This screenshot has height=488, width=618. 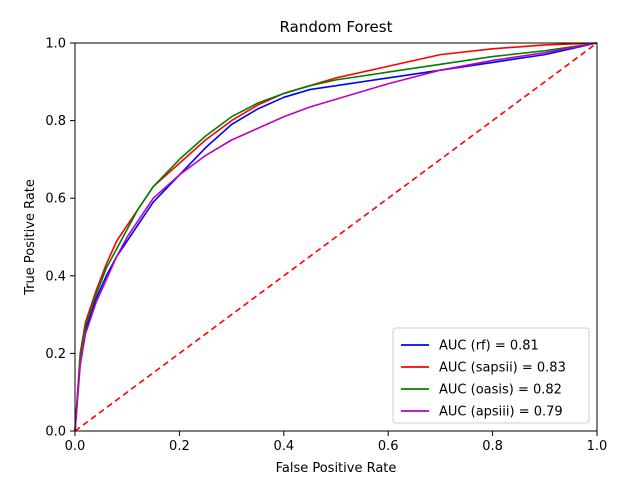 What do you see at coordinates (492, 446) in the screenshot?
I see `x-tick-label: 0.8` at bounding box center [492, 446].